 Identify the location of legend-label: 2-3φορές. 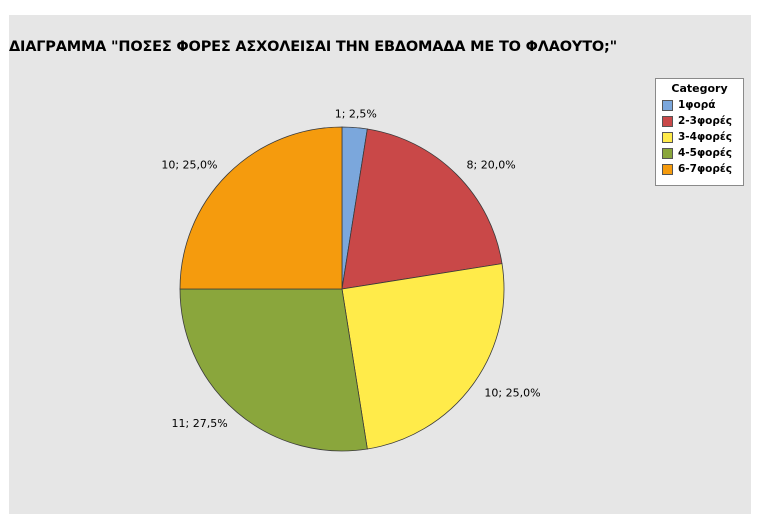
(705, 121).